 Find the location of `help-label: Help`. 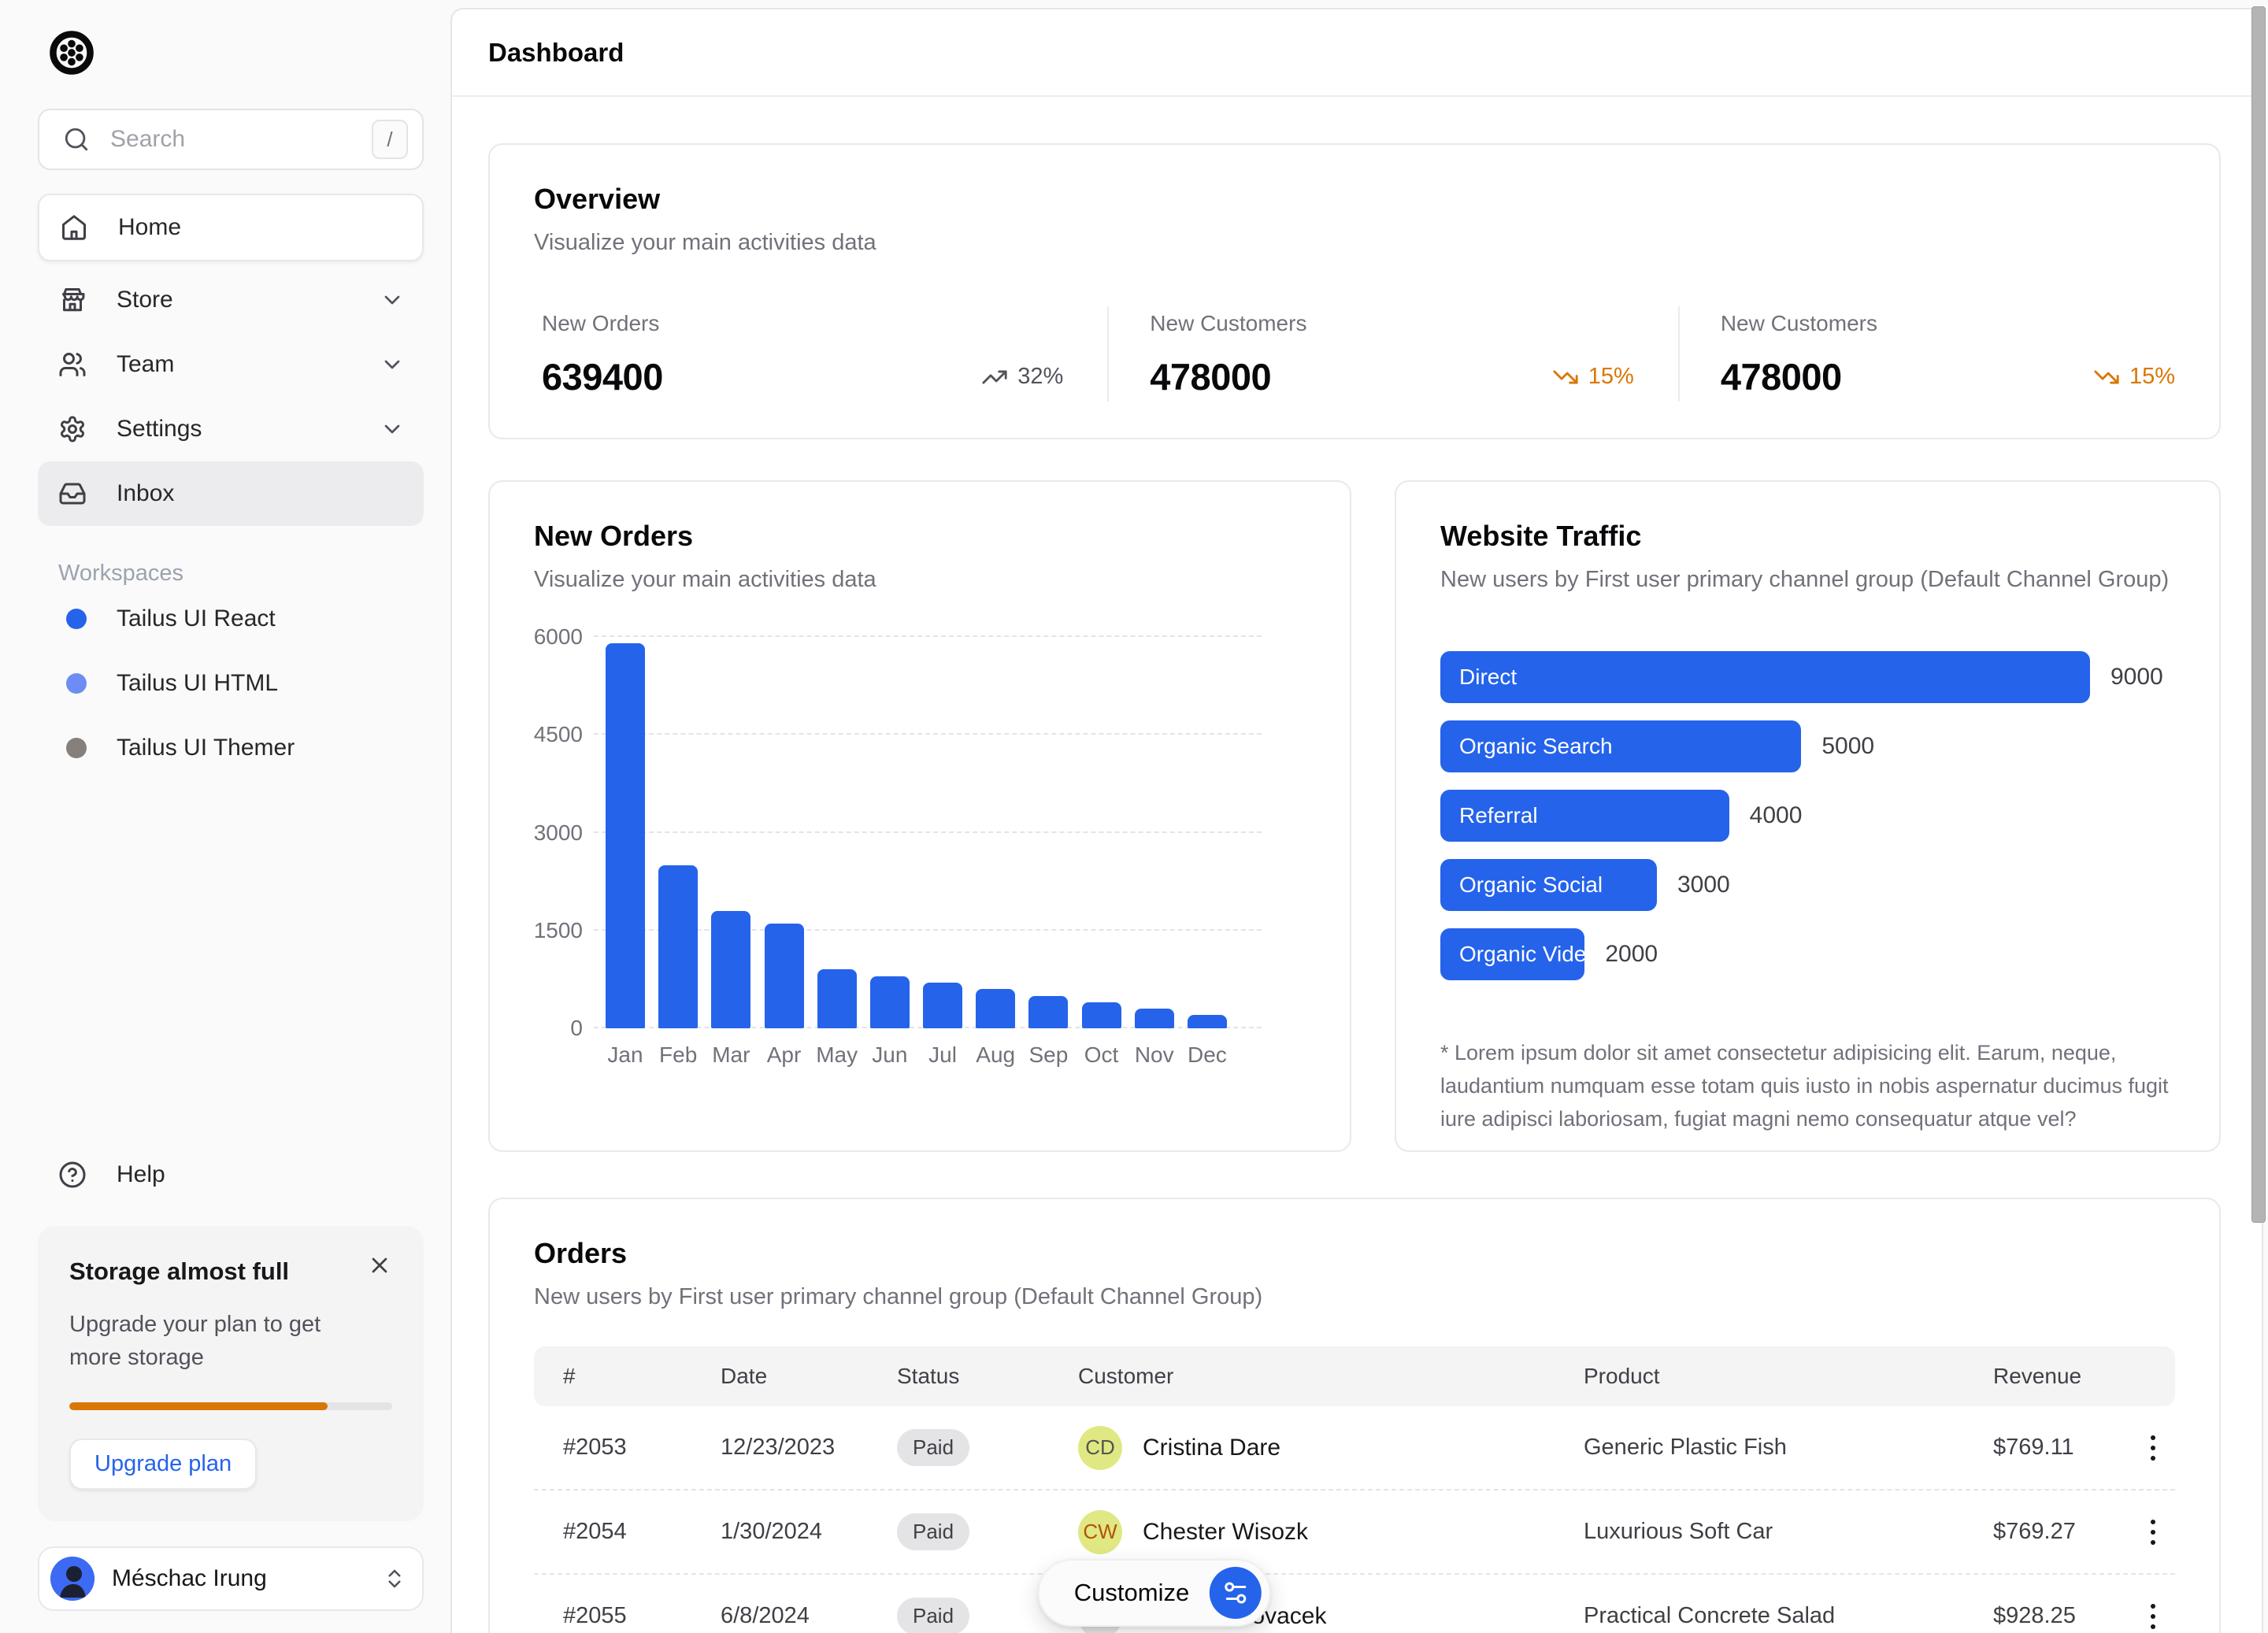

help-label: Help is located at coordinates (141, 1174).